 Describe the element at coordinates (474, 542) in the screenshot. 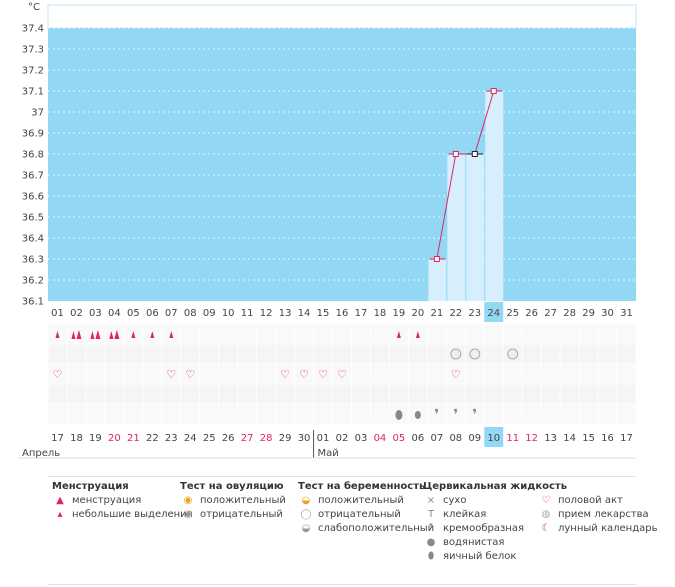

I see `legend-label: водянистая` at that location.